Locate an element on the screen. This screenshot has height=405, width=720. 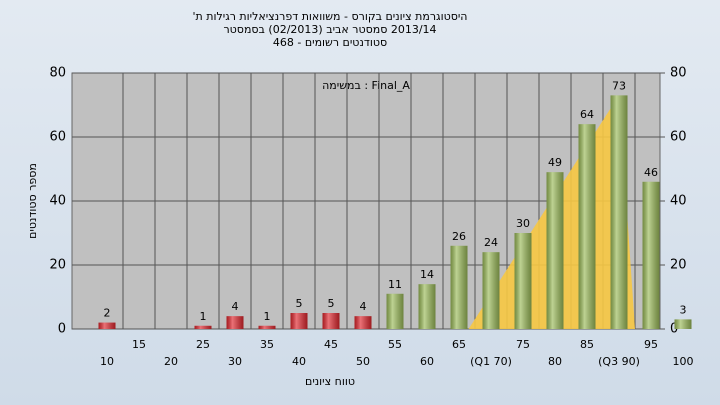
x-tick-label: 60 is located at coordinates (427, 361).